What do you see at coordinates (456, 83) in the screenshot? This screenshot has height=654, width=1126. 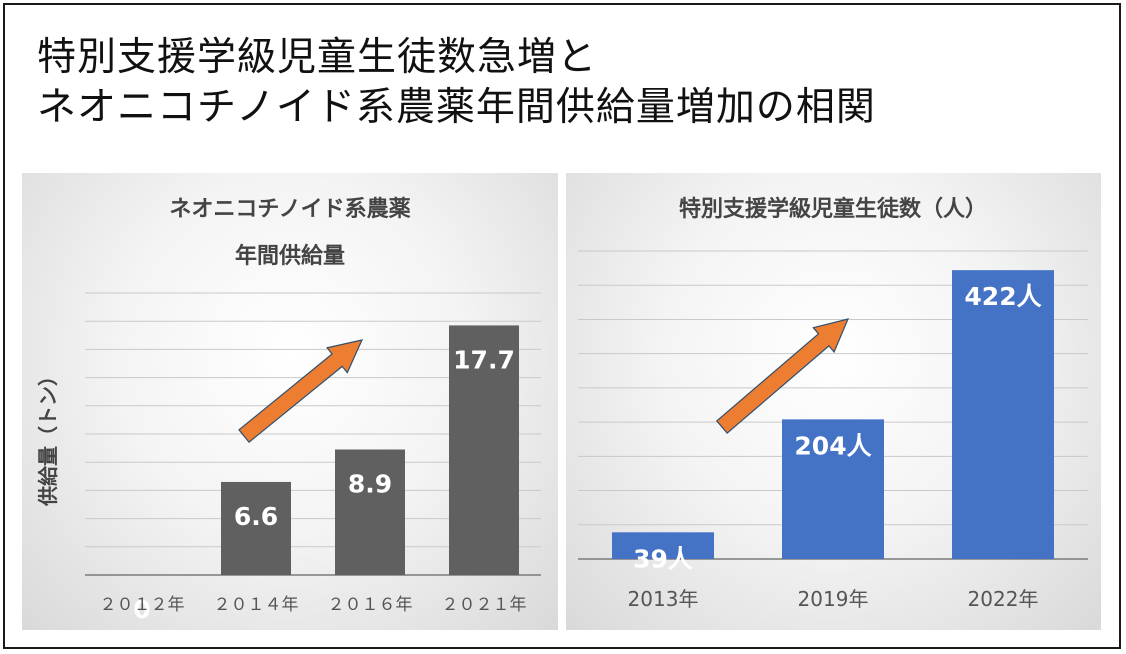 I see `slide-title: 特別支援学級児童生徒数急増と ネオニコチノイド系農薬年間供給量増加の相関` at bounding box center [456, 83].